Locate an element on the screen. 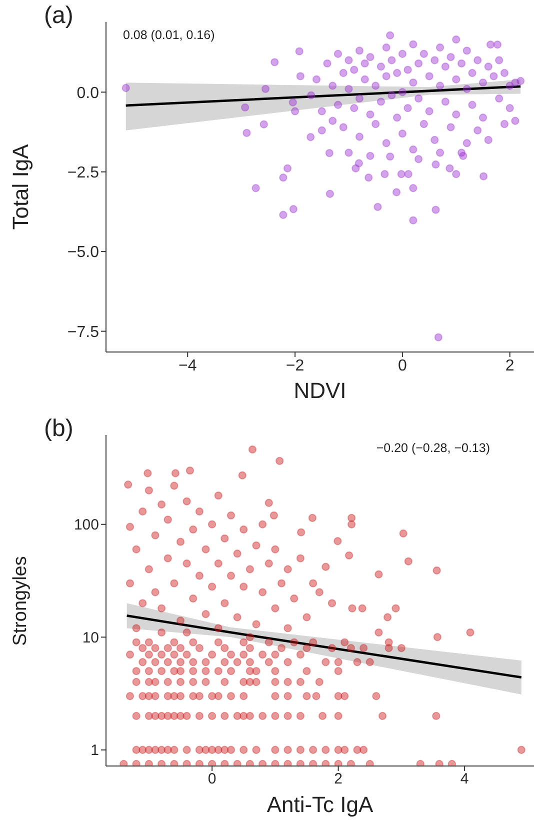  chart-title: (a) is located at coordinates (59, 16).